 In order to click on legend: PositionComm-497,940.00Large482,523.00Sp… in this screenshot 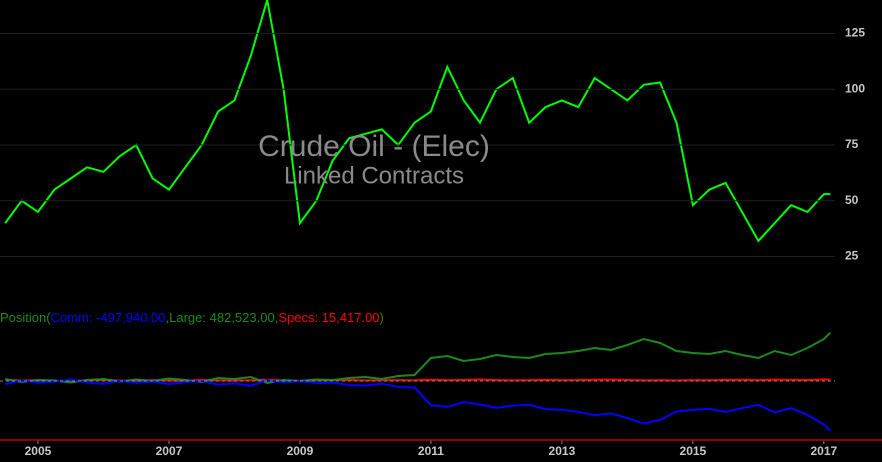, I will do `click(192, 317)`.